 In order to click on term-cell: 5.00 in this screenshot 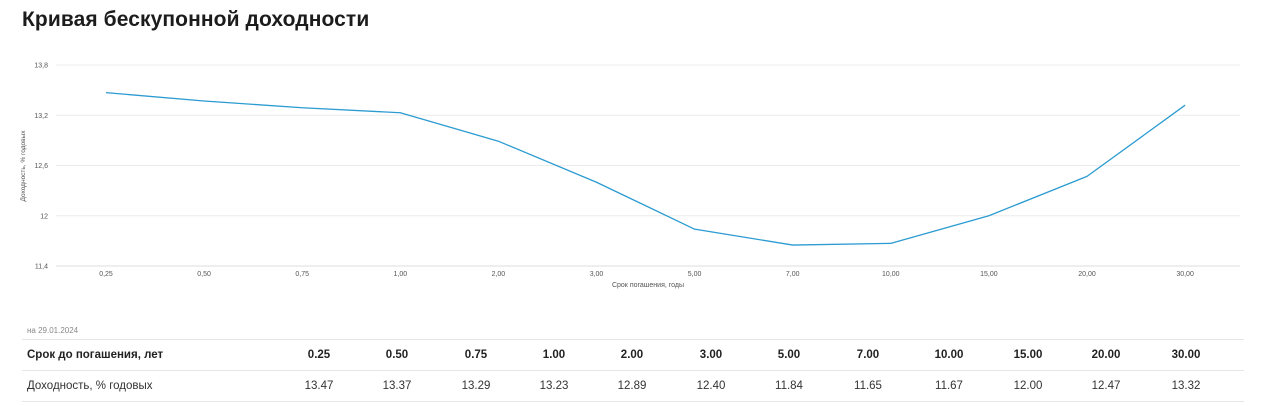, I will do `click(789, 355)`.